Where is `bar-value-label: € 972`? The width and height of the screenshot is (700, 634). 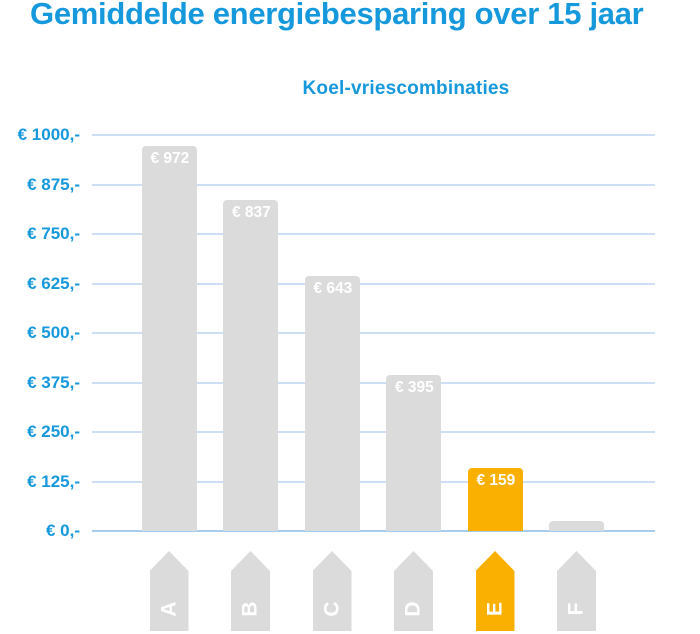
bar-value-label: € 972 is located at coordinates (170, 158).